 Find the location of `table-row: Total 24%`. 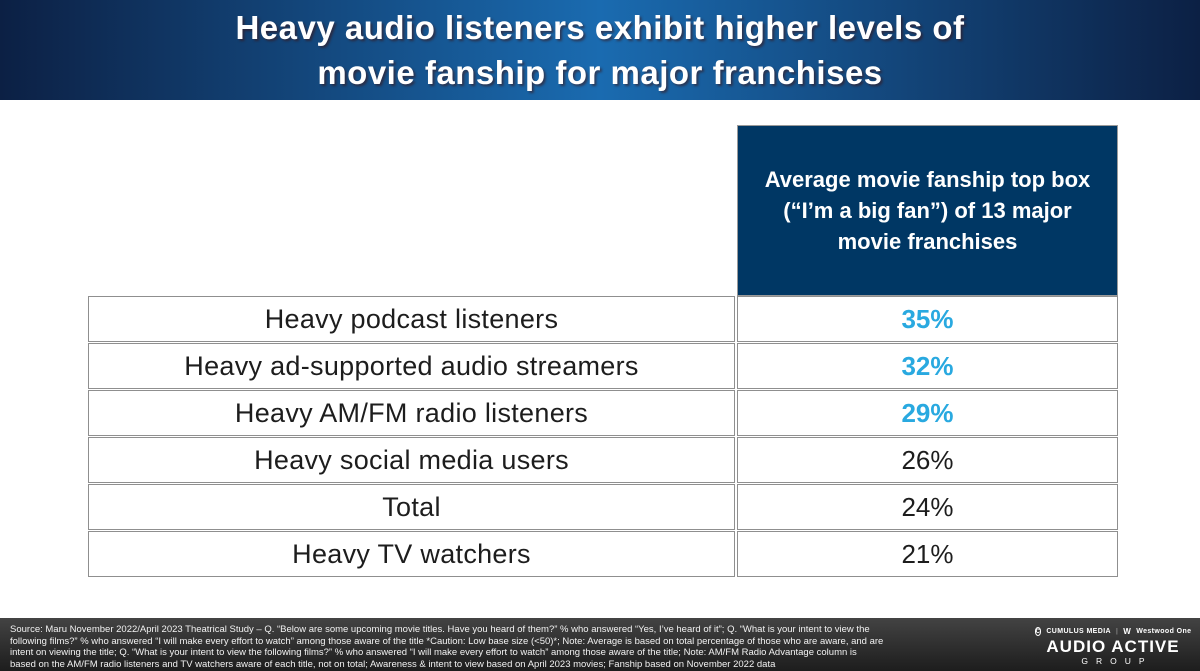

table-row: Total 24% is located at coordinates (603, 507).